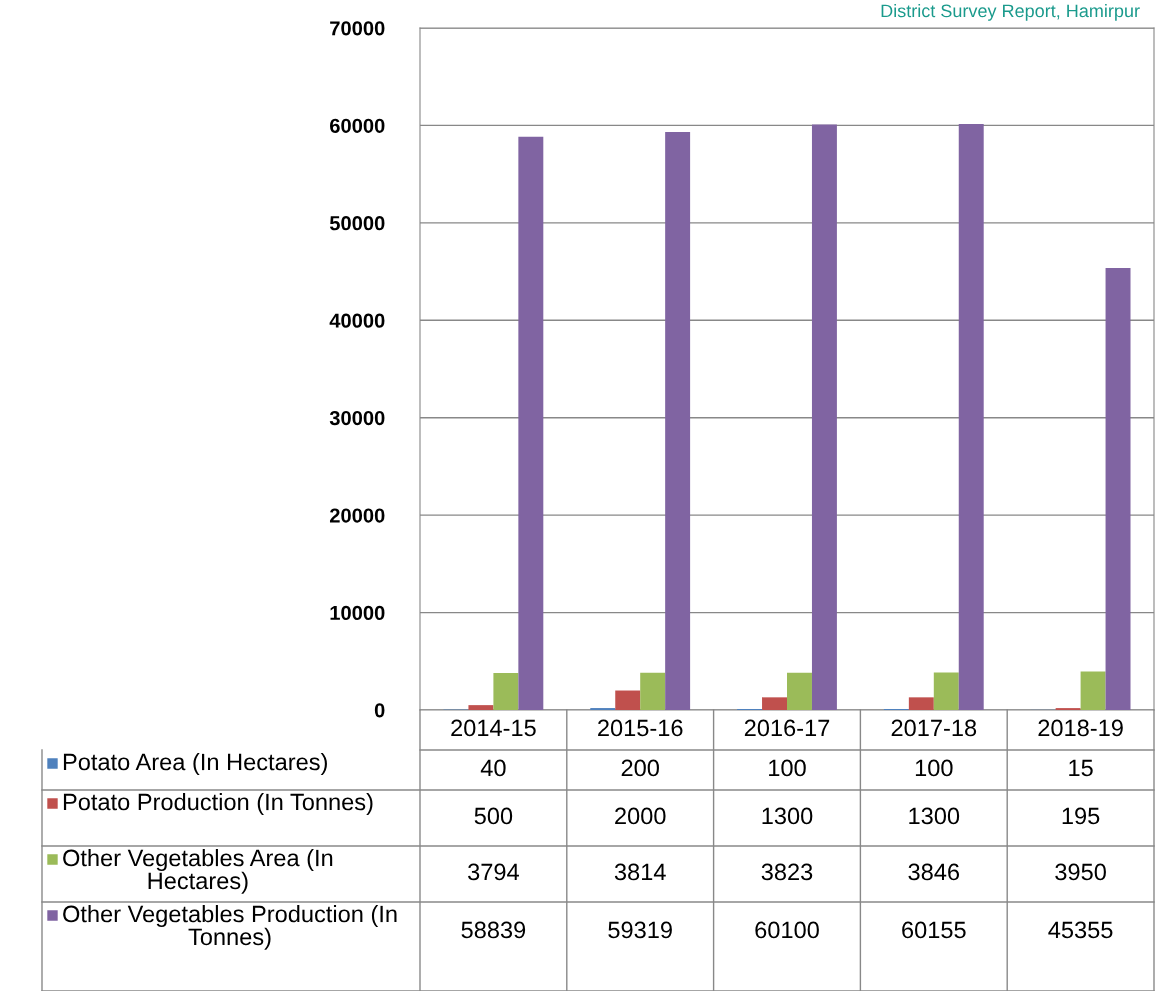 The image size is (1156, 991). What do you see at coordinates (493, 872) in the screenshot?
I see `data-label: 3794` at bounding box center [493, 872].